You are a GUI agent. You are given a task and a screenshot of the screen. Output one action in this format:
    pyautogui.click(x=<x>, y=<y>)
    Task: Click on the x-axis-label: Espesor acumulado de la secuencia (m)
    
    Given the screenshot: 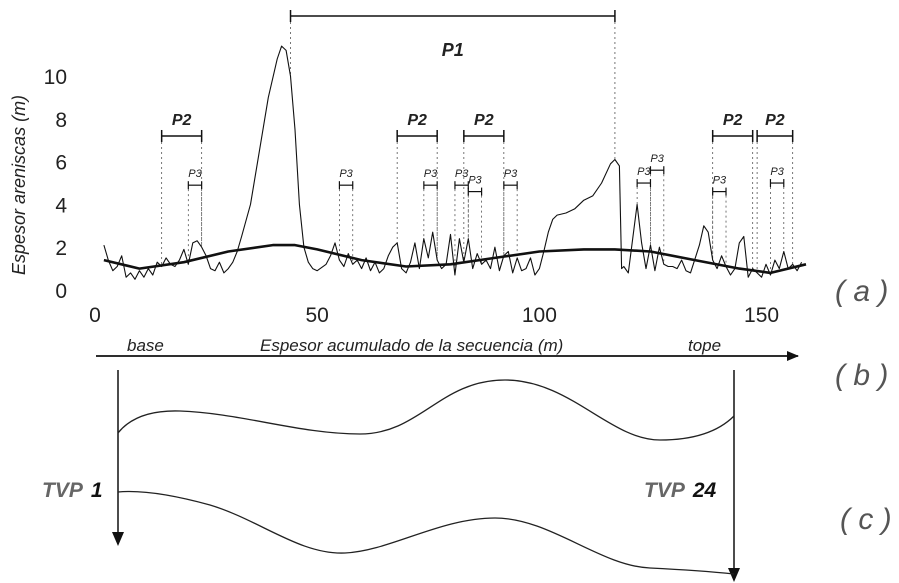 What is the action you would take?
    pyautogui.click(x=411, y=345)
    